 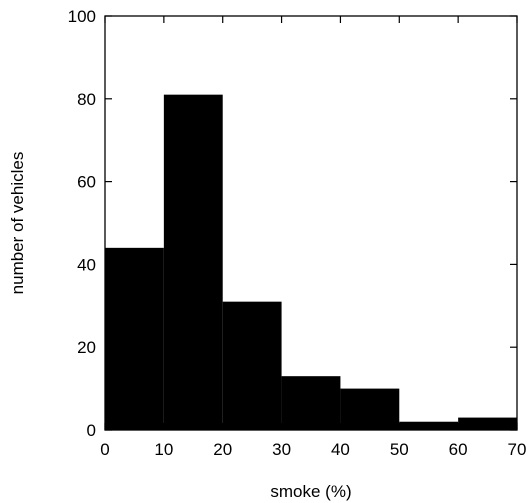 I want to click on y-tick-label: 80, so click(x=86, y=99).